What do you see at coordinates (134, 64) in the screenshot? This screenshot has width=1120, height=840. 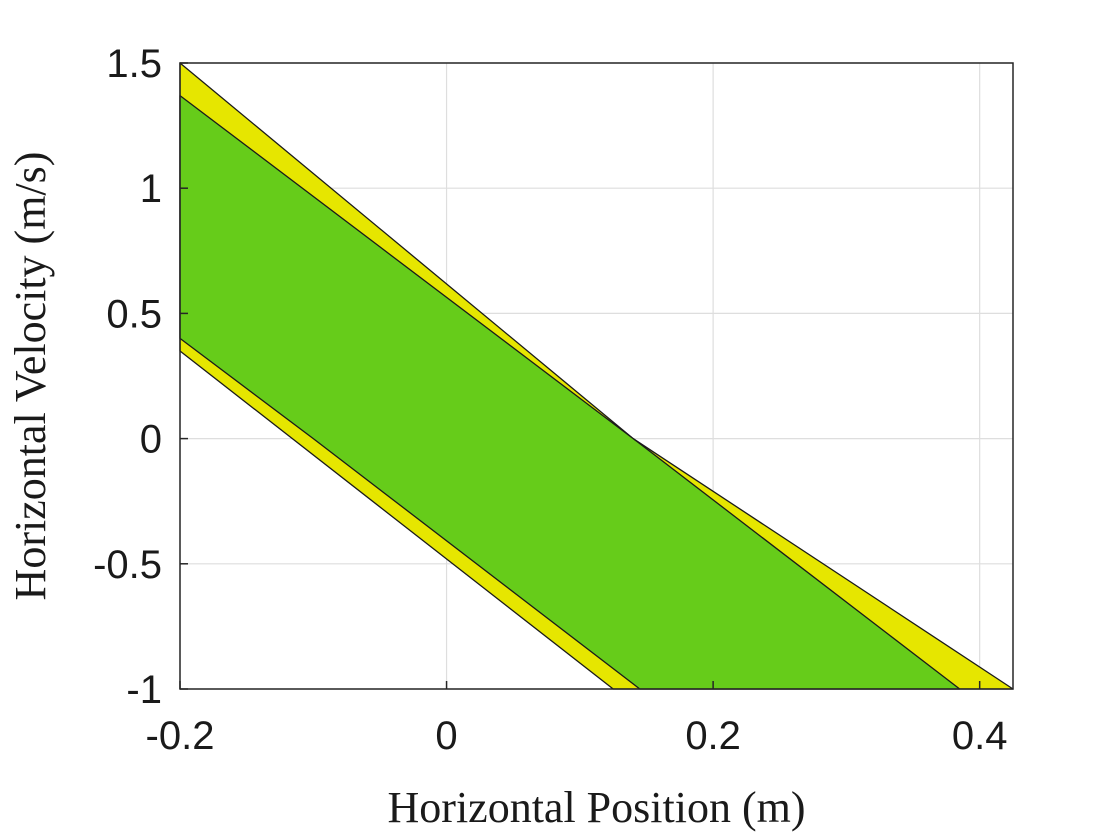 I see `y-tick-label: 1.5` at bounding box center [134, 64].